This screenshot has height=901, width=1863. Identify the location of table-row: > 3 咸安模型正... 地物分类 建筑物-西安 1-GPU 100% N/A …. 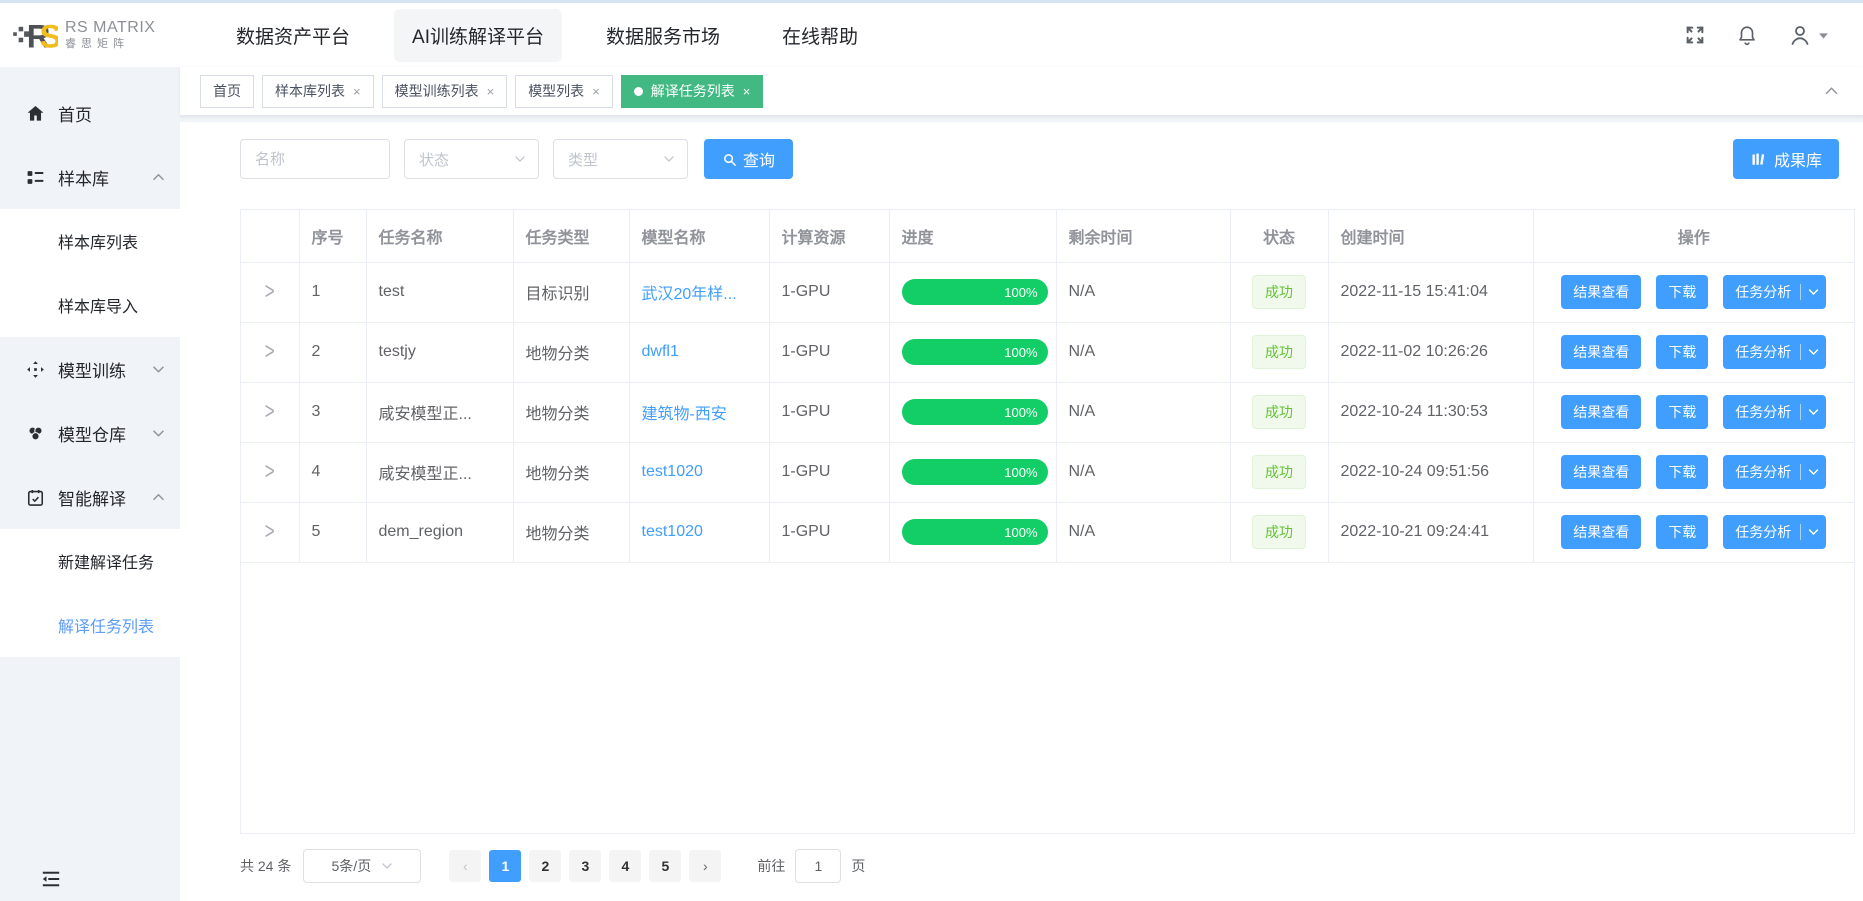
(1047, 412).